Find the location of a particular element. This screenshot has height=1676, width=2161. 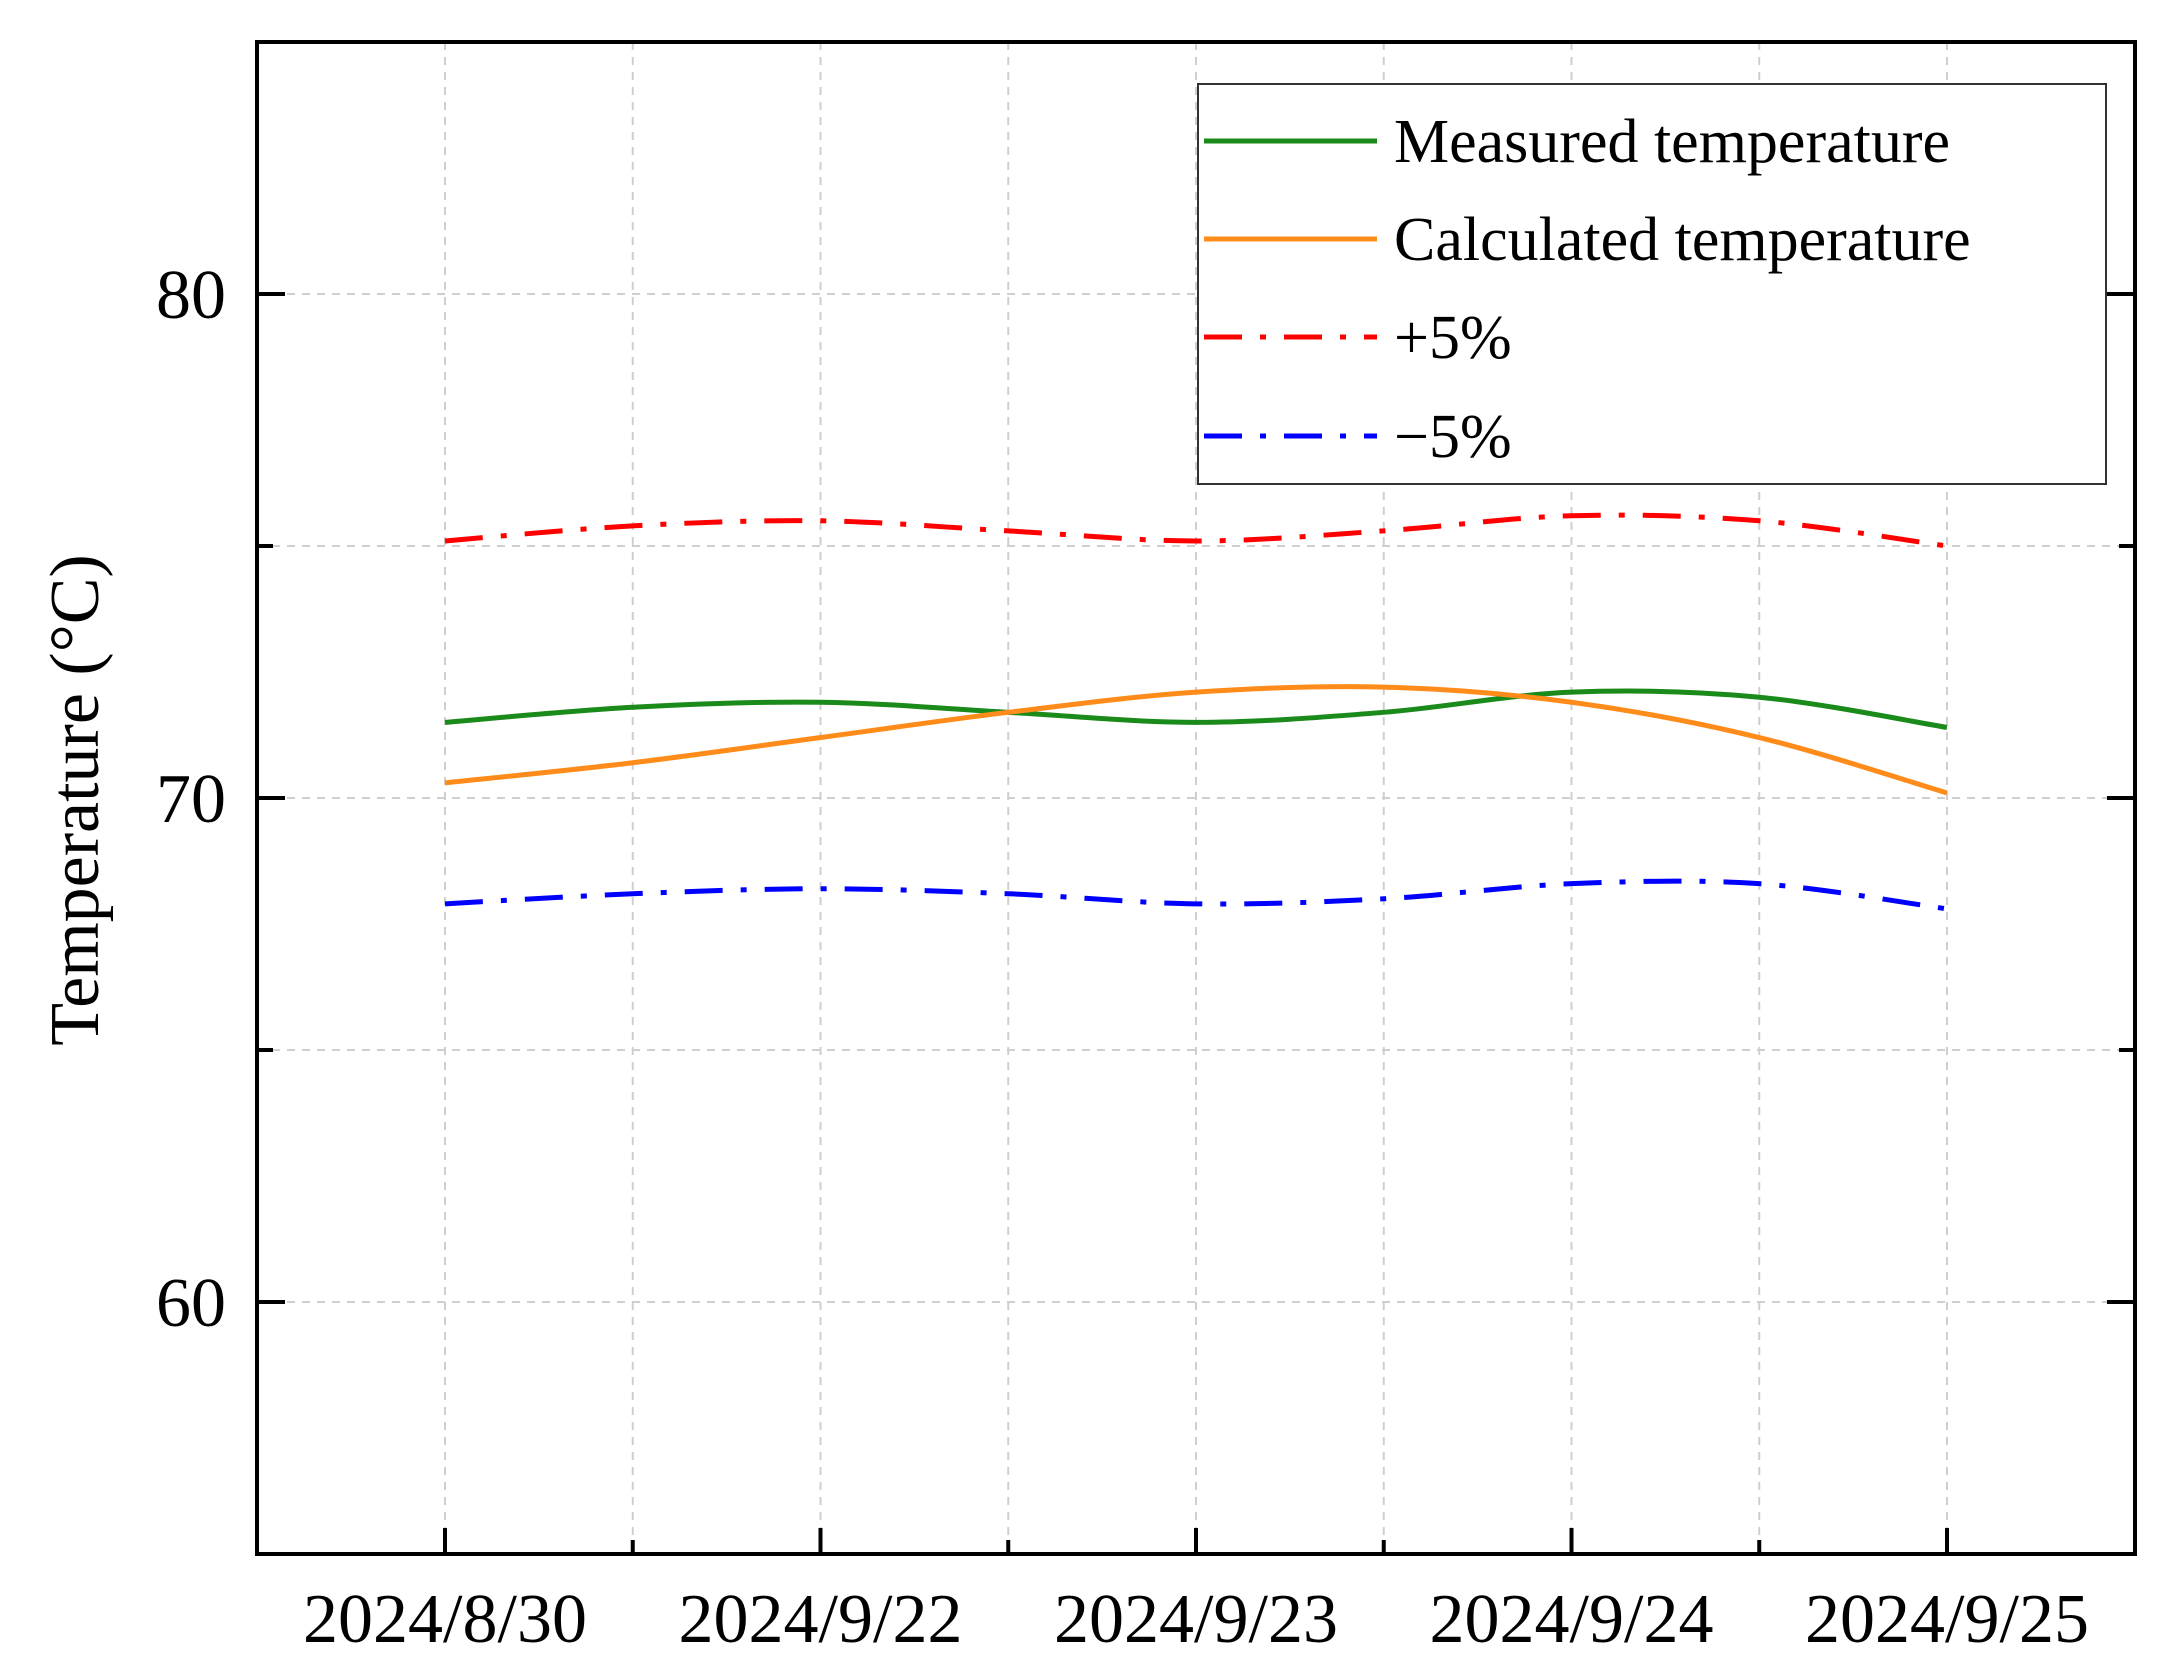

plus-5-percent-line is located at coordinates (1196, 530).